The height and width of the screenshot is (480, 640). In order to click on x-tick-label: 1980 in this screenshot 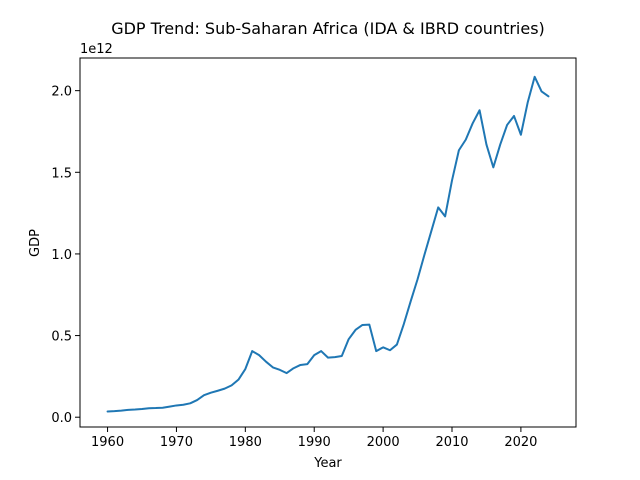, I will do `click(245, 442)`.